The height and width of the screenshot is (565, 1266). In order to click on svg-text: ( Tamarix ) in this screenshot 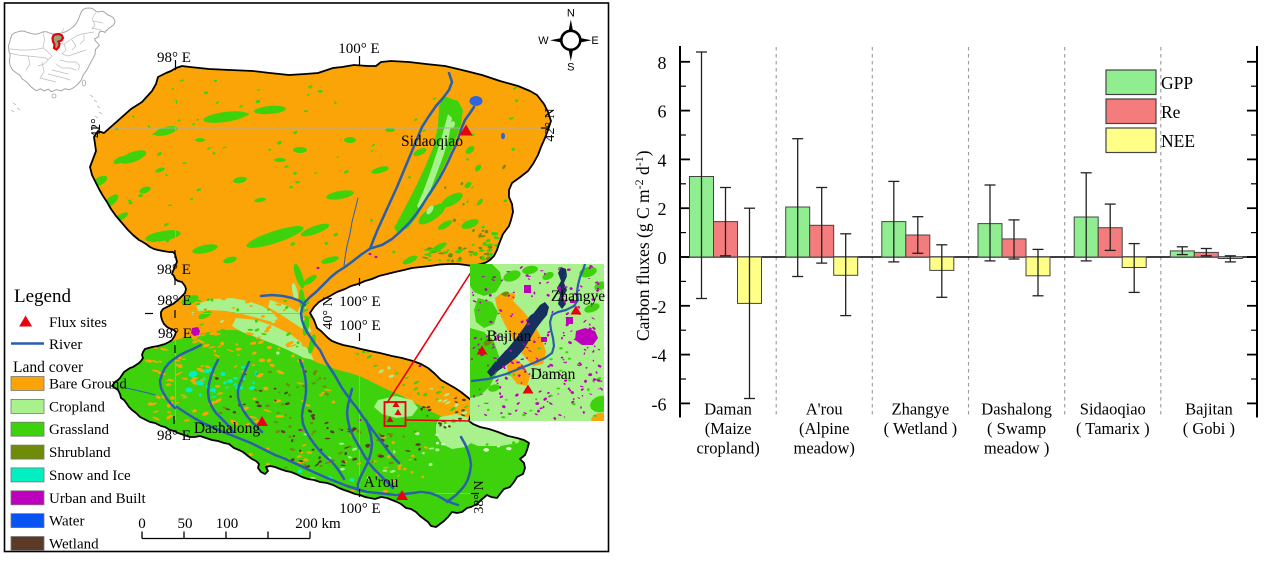, I will do `click(1113, 428)`.